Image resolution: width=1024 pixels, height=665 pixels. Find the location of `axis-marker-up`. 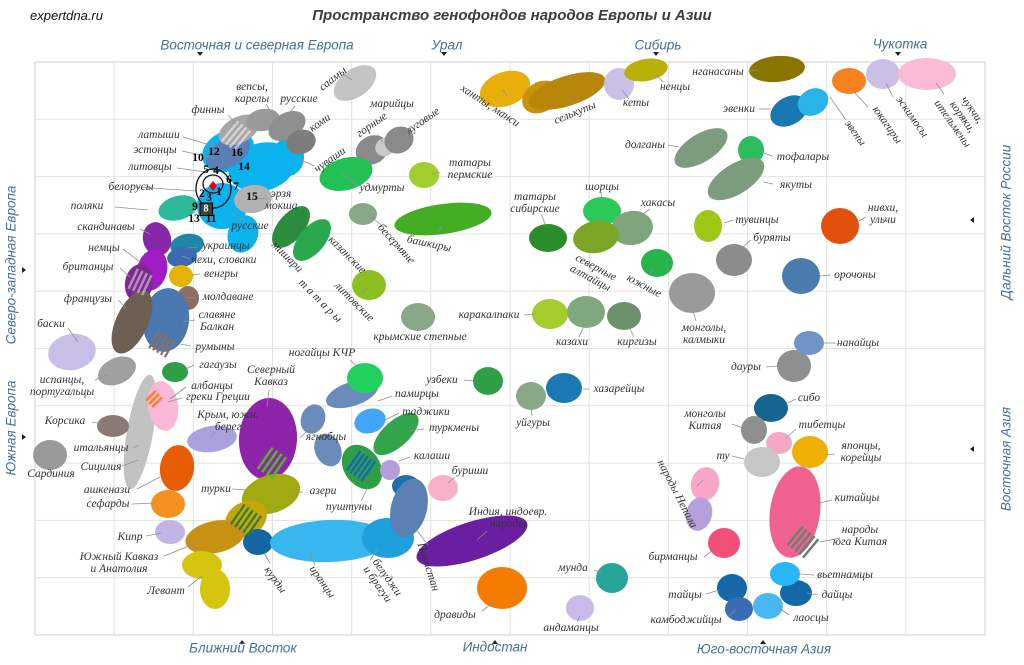

axis-marker-up is located at coordinates (495, 642).